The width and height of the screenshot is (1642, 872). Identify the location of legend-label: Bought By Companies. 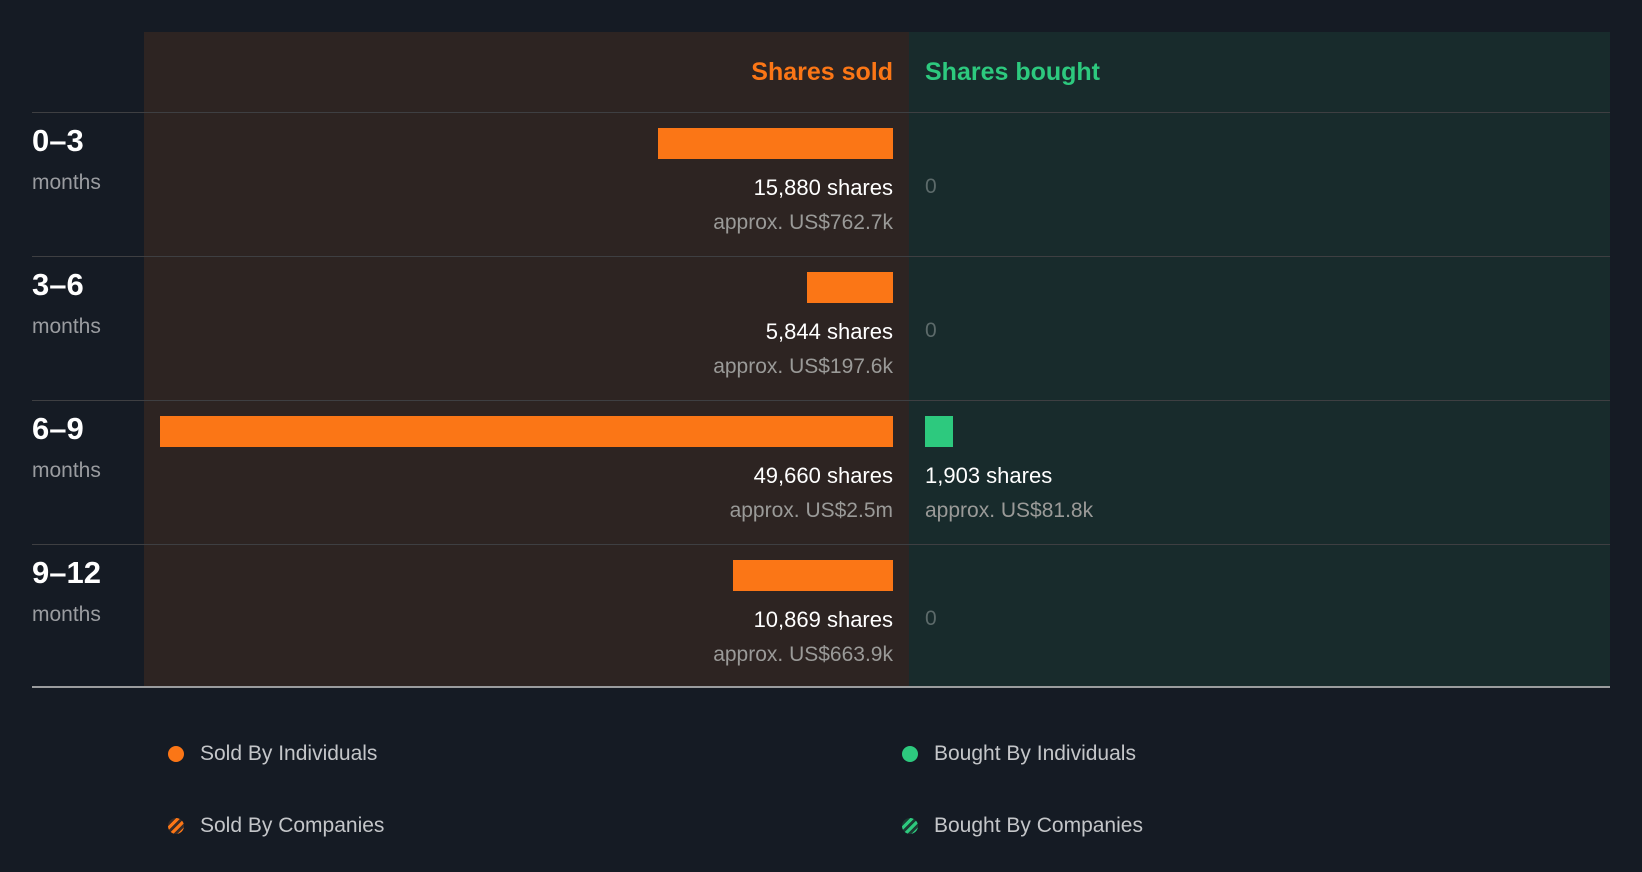
(1038, 825).